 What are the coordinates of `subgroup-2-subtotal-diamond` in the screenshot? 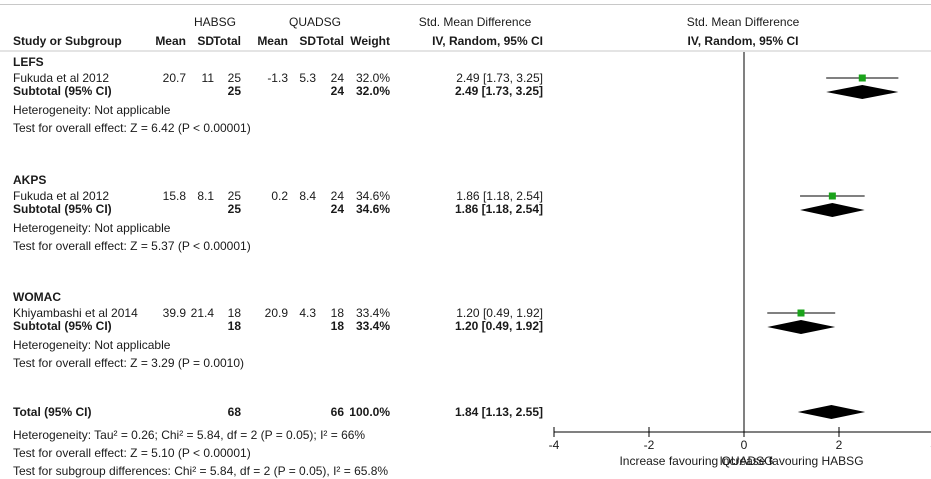 It's located at (832, 210).